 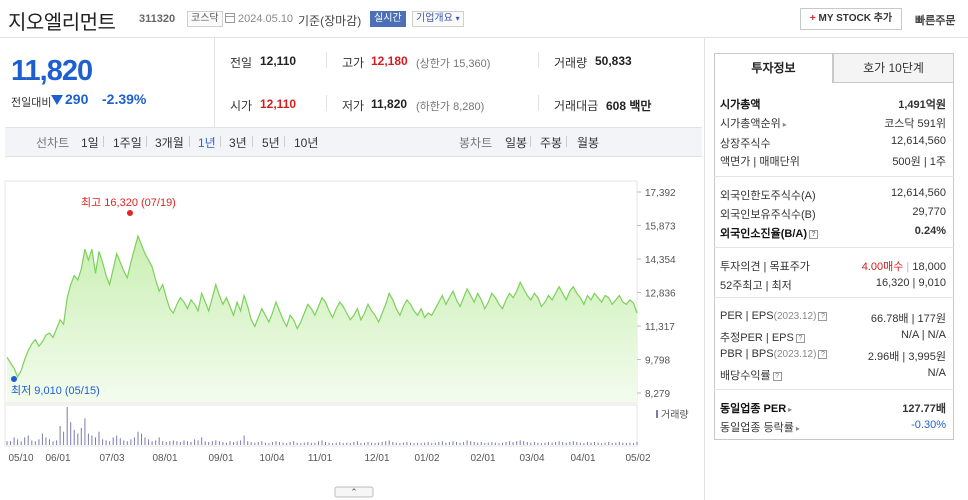 What do you see at coordinates (353, 142) in the screenshot?
I see `period-bar` at bounding box center [353, 142].